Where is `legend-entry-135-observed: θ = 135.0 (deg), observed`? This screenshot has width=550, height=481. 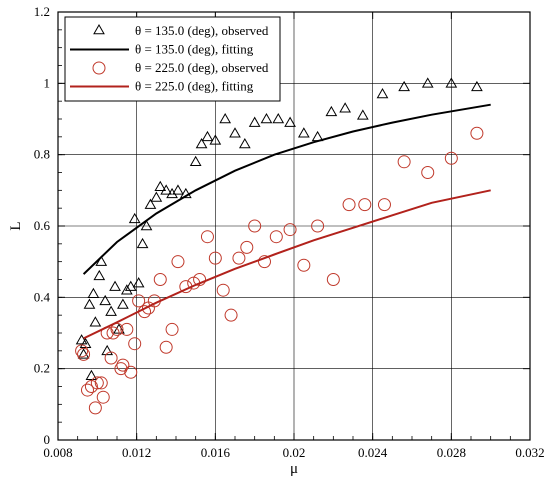
legend-entry-135-observed: θ = 135.0 (deg), observed is located at coordinates (181, 30).